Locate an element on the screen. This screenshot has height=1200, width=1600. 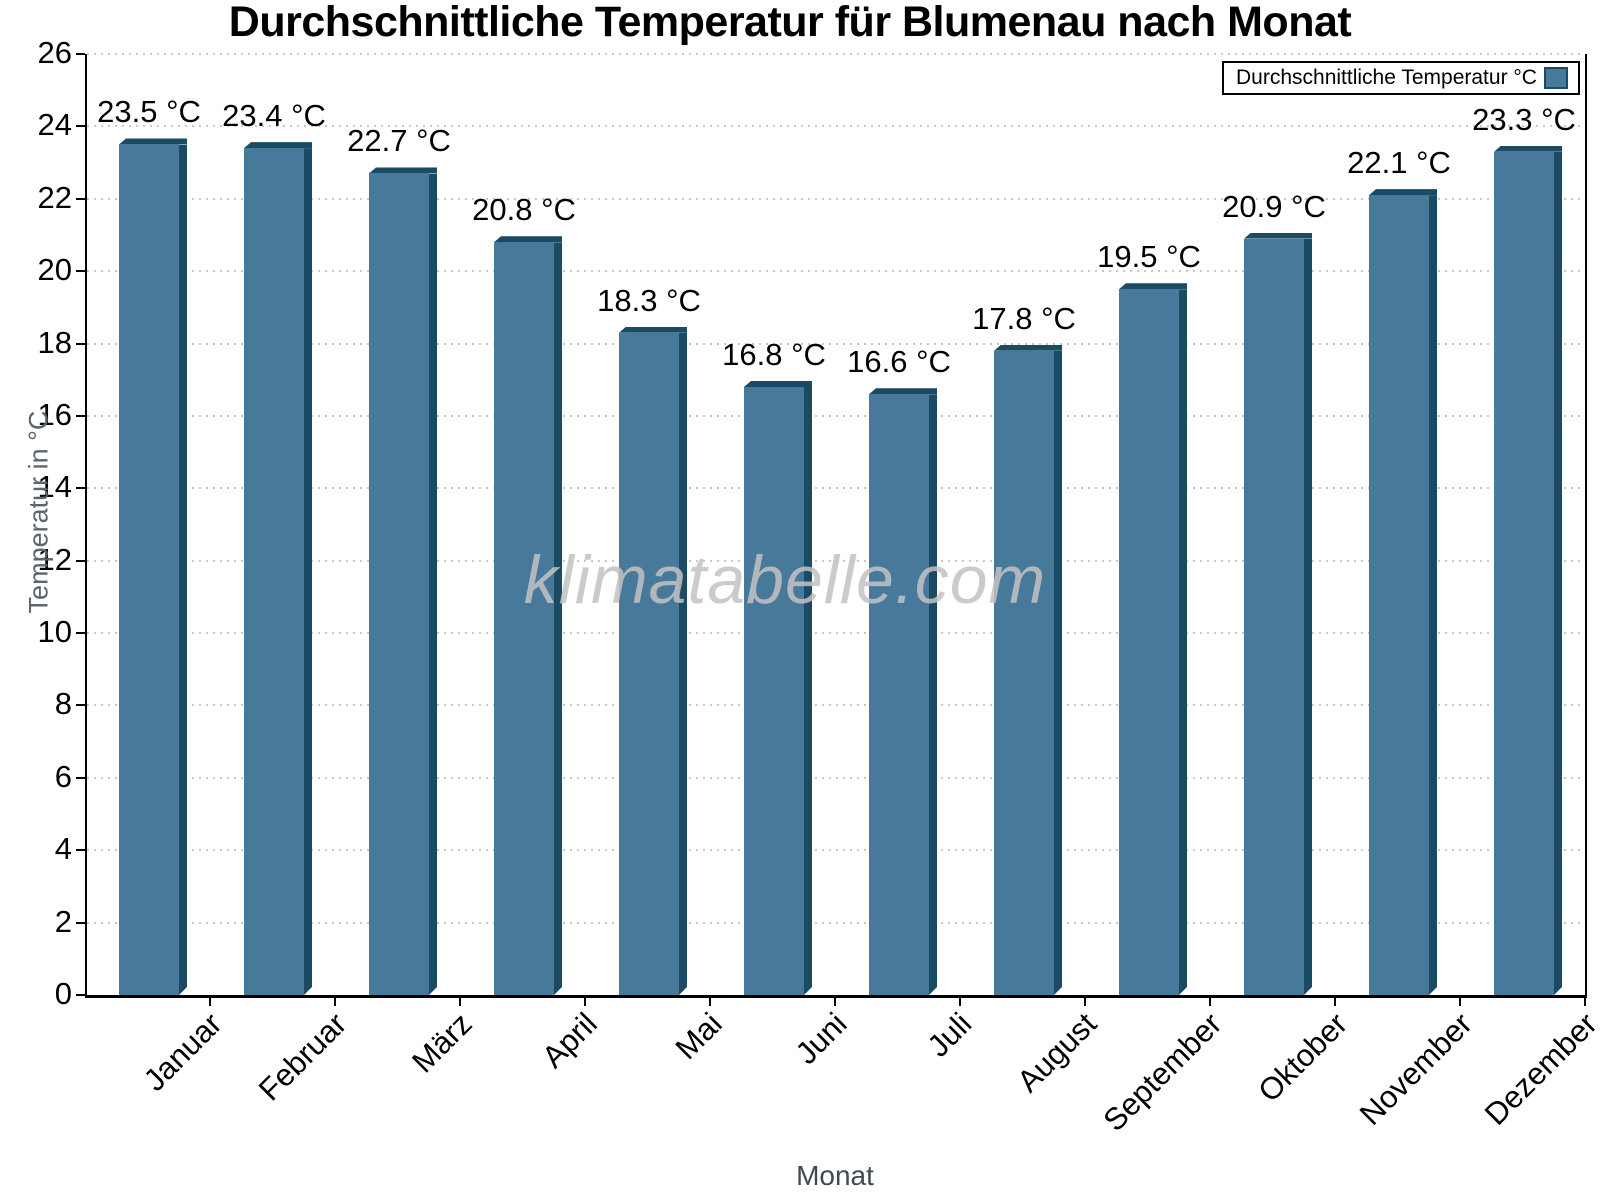
y-axis-title: Temperatur in °C is located at coordinates (38, 512).